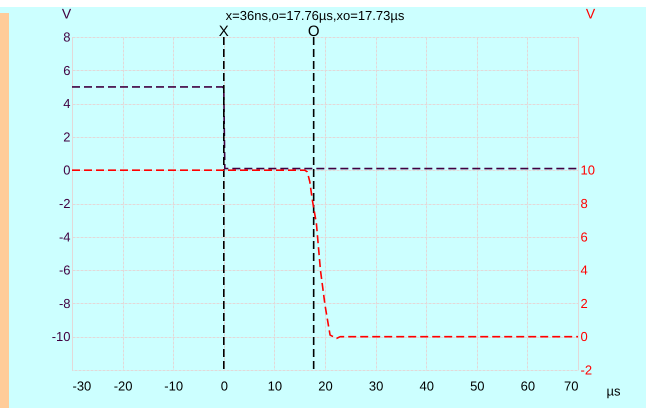 The width and height of the screenshot is (646, 408). Describe the element at coordinates (376, 386) in the screenshot. I see `x-tick-label: 30` at that location.